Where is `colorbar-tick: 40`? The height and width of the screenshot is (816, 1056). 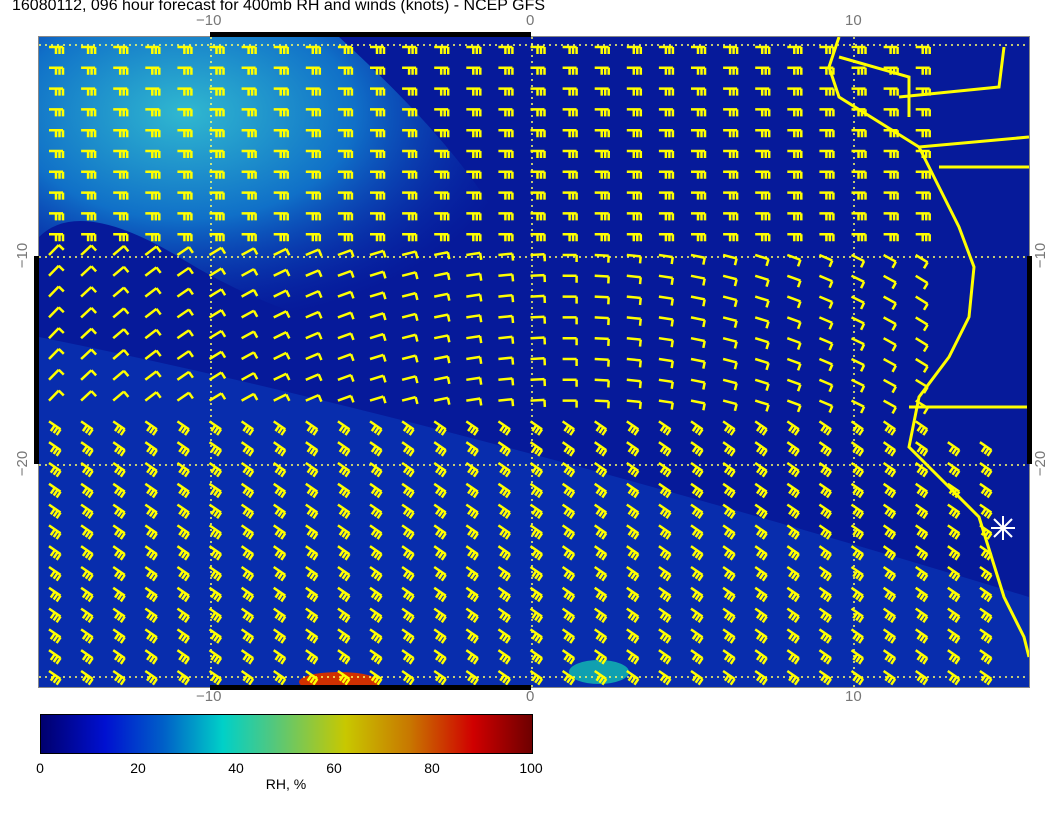 colorbar-tick: 40 is located at coordinates (236, 768).